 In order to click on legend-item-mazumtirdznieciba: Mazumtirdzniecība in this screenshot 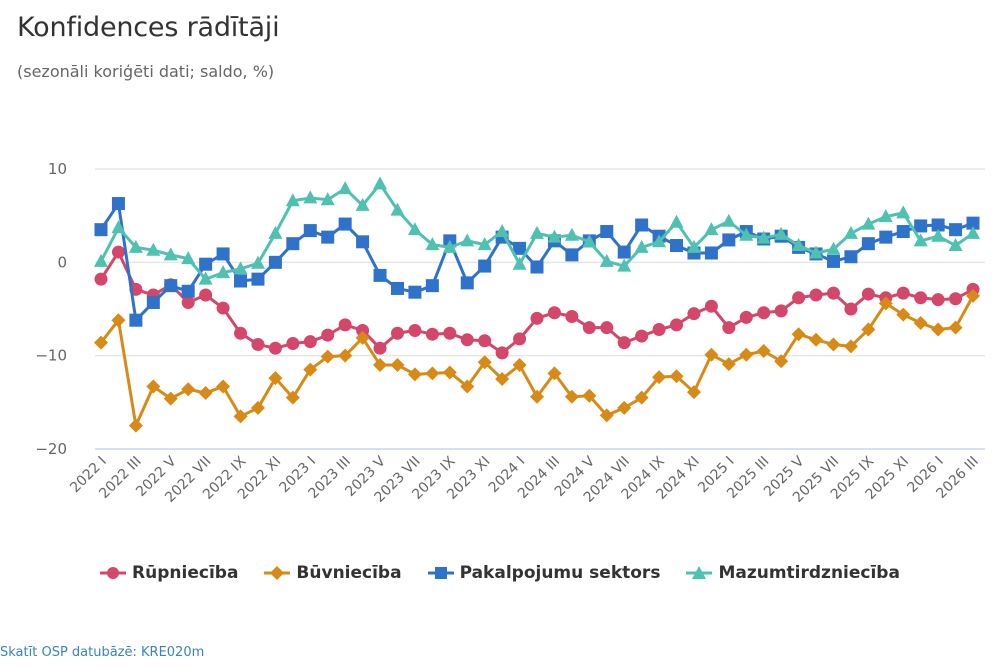, I will do `click(793, 573)`.